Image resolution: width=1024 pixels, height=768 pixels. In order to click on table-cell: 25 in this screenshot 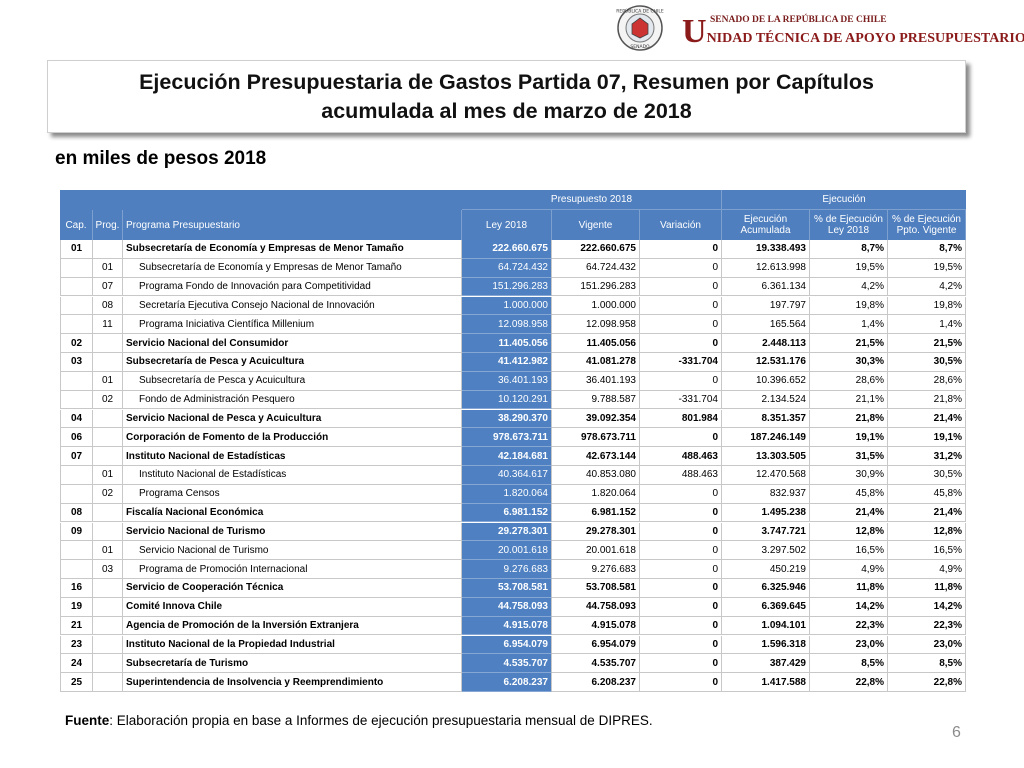, I will do `click(76, 682)`.